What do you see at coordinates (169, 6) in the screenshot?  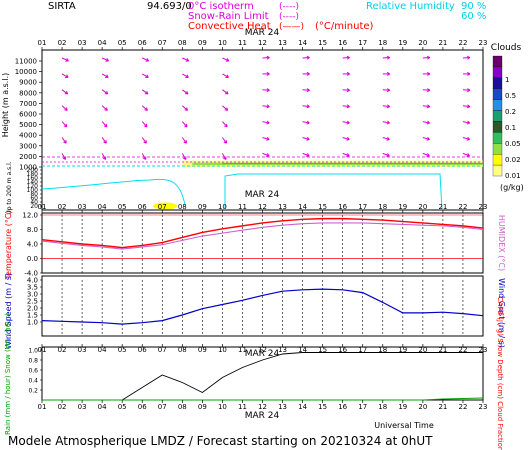 I see `station-coord: 94.693/0` at bounding box center [169, 6].